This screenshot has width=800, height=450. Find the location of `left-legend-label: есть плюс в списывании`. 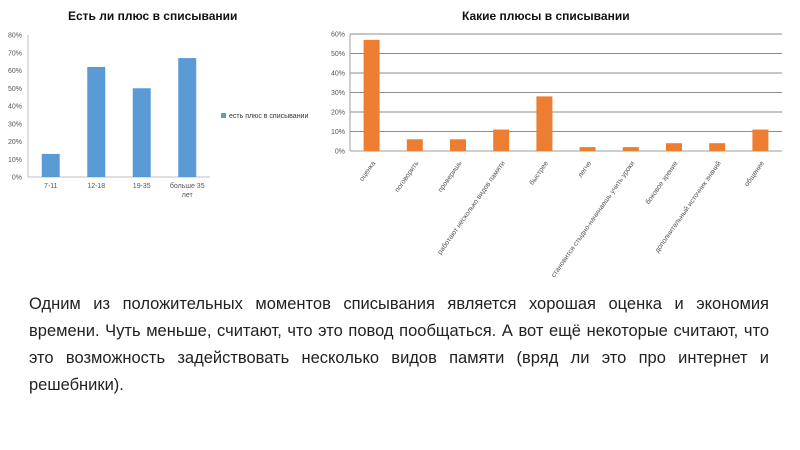

left-legend-label: есть плюс в списывании is located at coordinates (268, 116).